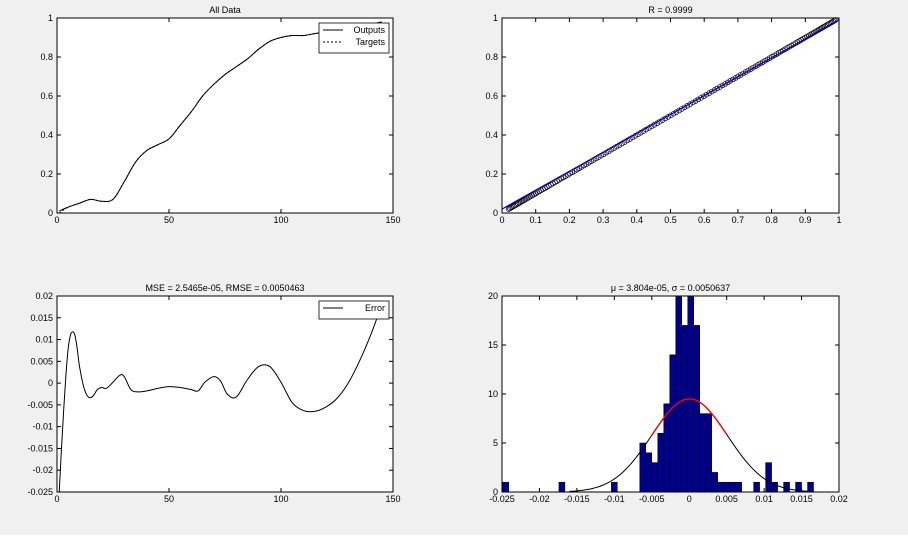 Image resolution: width=908 pixels, height=540 pixels. Describe the element at coordinates (224, 288) in the screenshot. I see `chart-title: MSE = 2.5465e-05, RMSE = 0.0050463` at that location.